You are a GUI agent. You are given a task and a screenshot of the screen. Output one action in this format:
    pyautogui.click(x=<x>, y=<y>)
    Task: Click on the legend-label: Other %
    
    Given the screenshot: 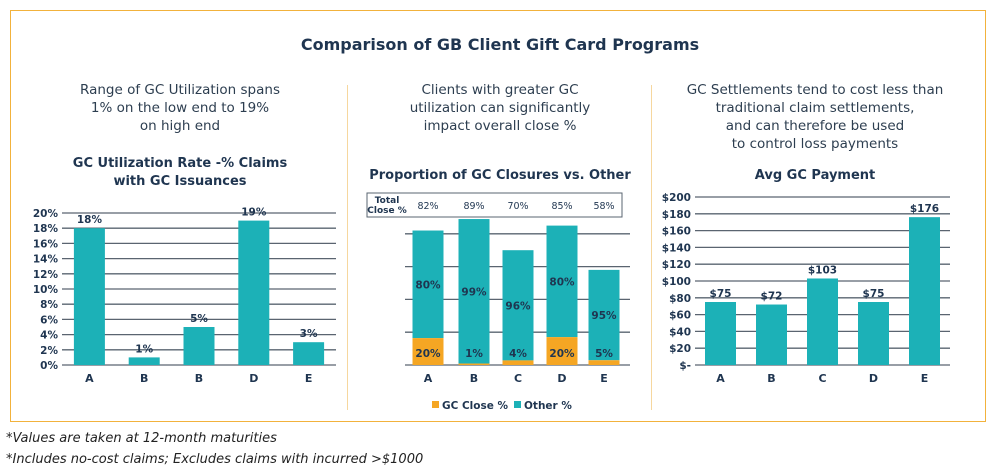 What is the action you would take?
    pyautogui.click(x=548, y=406)
    